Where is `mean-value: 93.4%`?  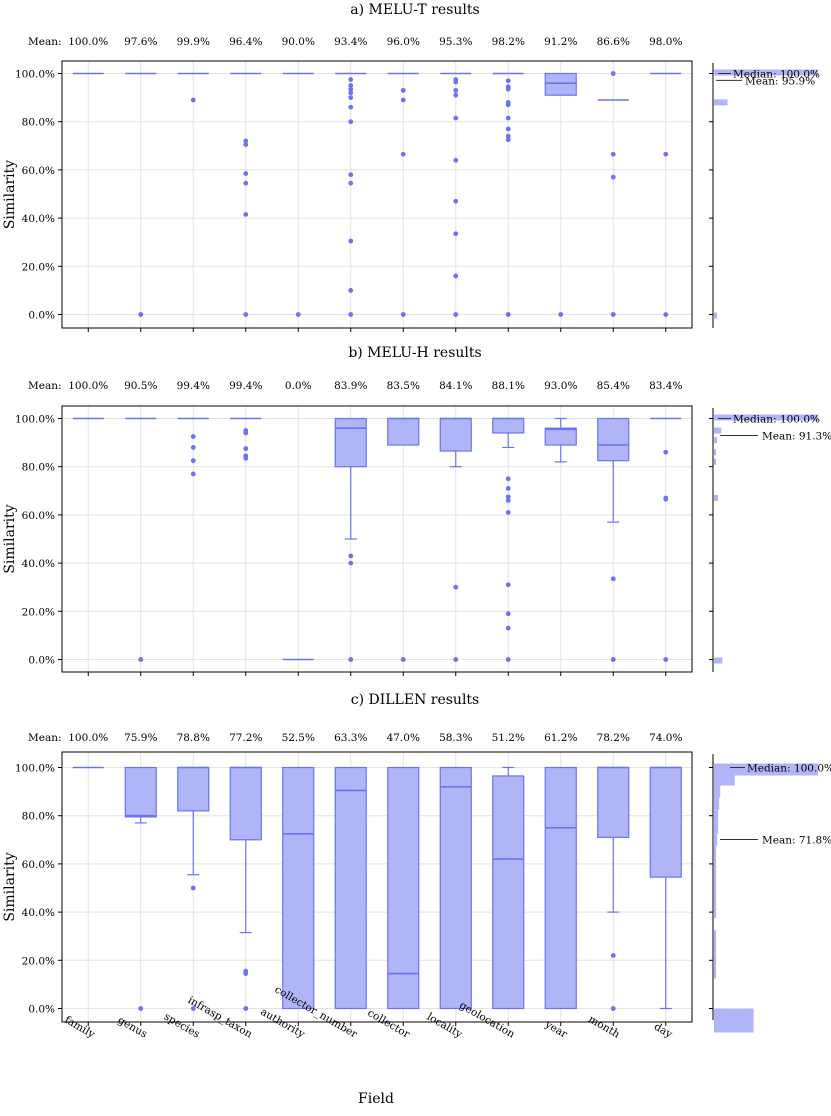
mean-value: 93.4% is located at coordinates (350, 42).